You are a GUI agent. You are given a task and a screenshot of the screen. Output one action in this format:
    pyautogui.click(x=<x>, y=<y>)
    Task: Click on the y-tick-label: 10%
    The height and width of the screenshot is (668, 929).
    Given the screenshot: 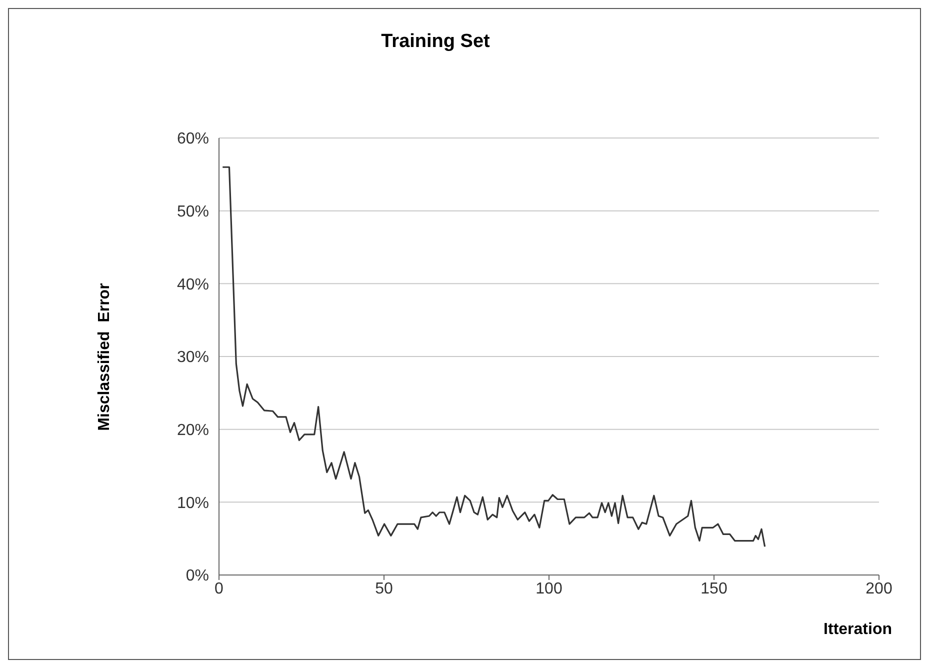 What is the action you would take?
    pyautogui.click(x=192, y=503)
    